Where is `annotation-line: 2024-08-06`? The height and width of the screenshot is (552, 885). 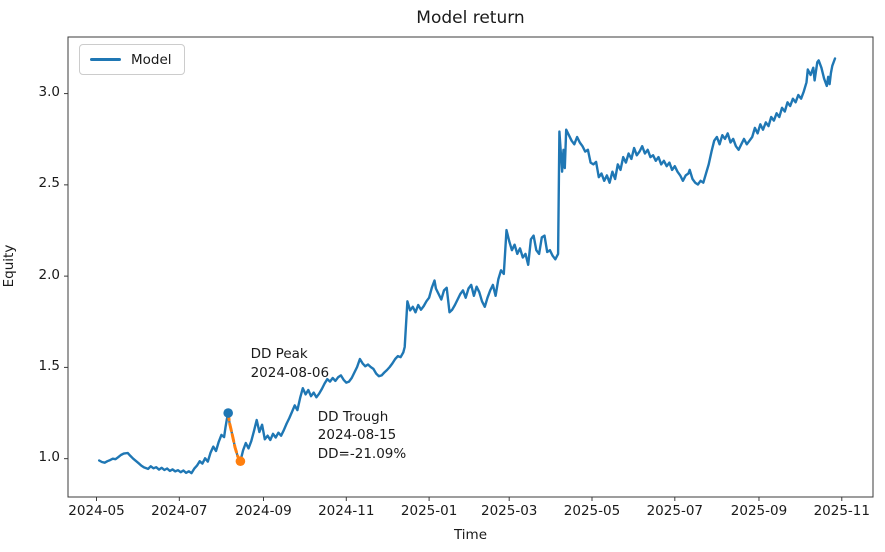 annotation-line: 2024-08-06 is located at coordinates (290, 372).